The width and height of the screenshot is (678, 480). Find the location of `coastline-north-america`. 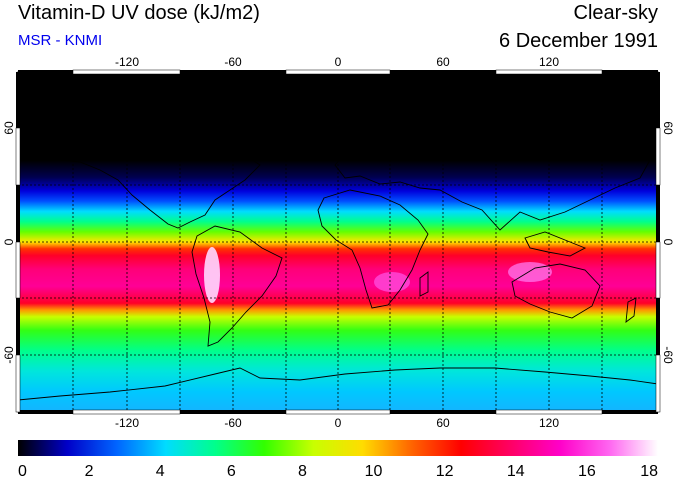

coastline-north-america is located at coordinates (154, 178).